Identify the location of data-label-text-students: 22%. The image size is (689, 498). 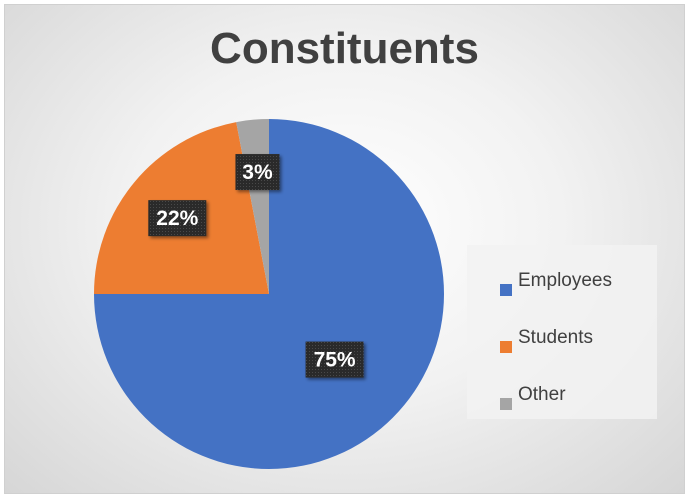
(177, 218).